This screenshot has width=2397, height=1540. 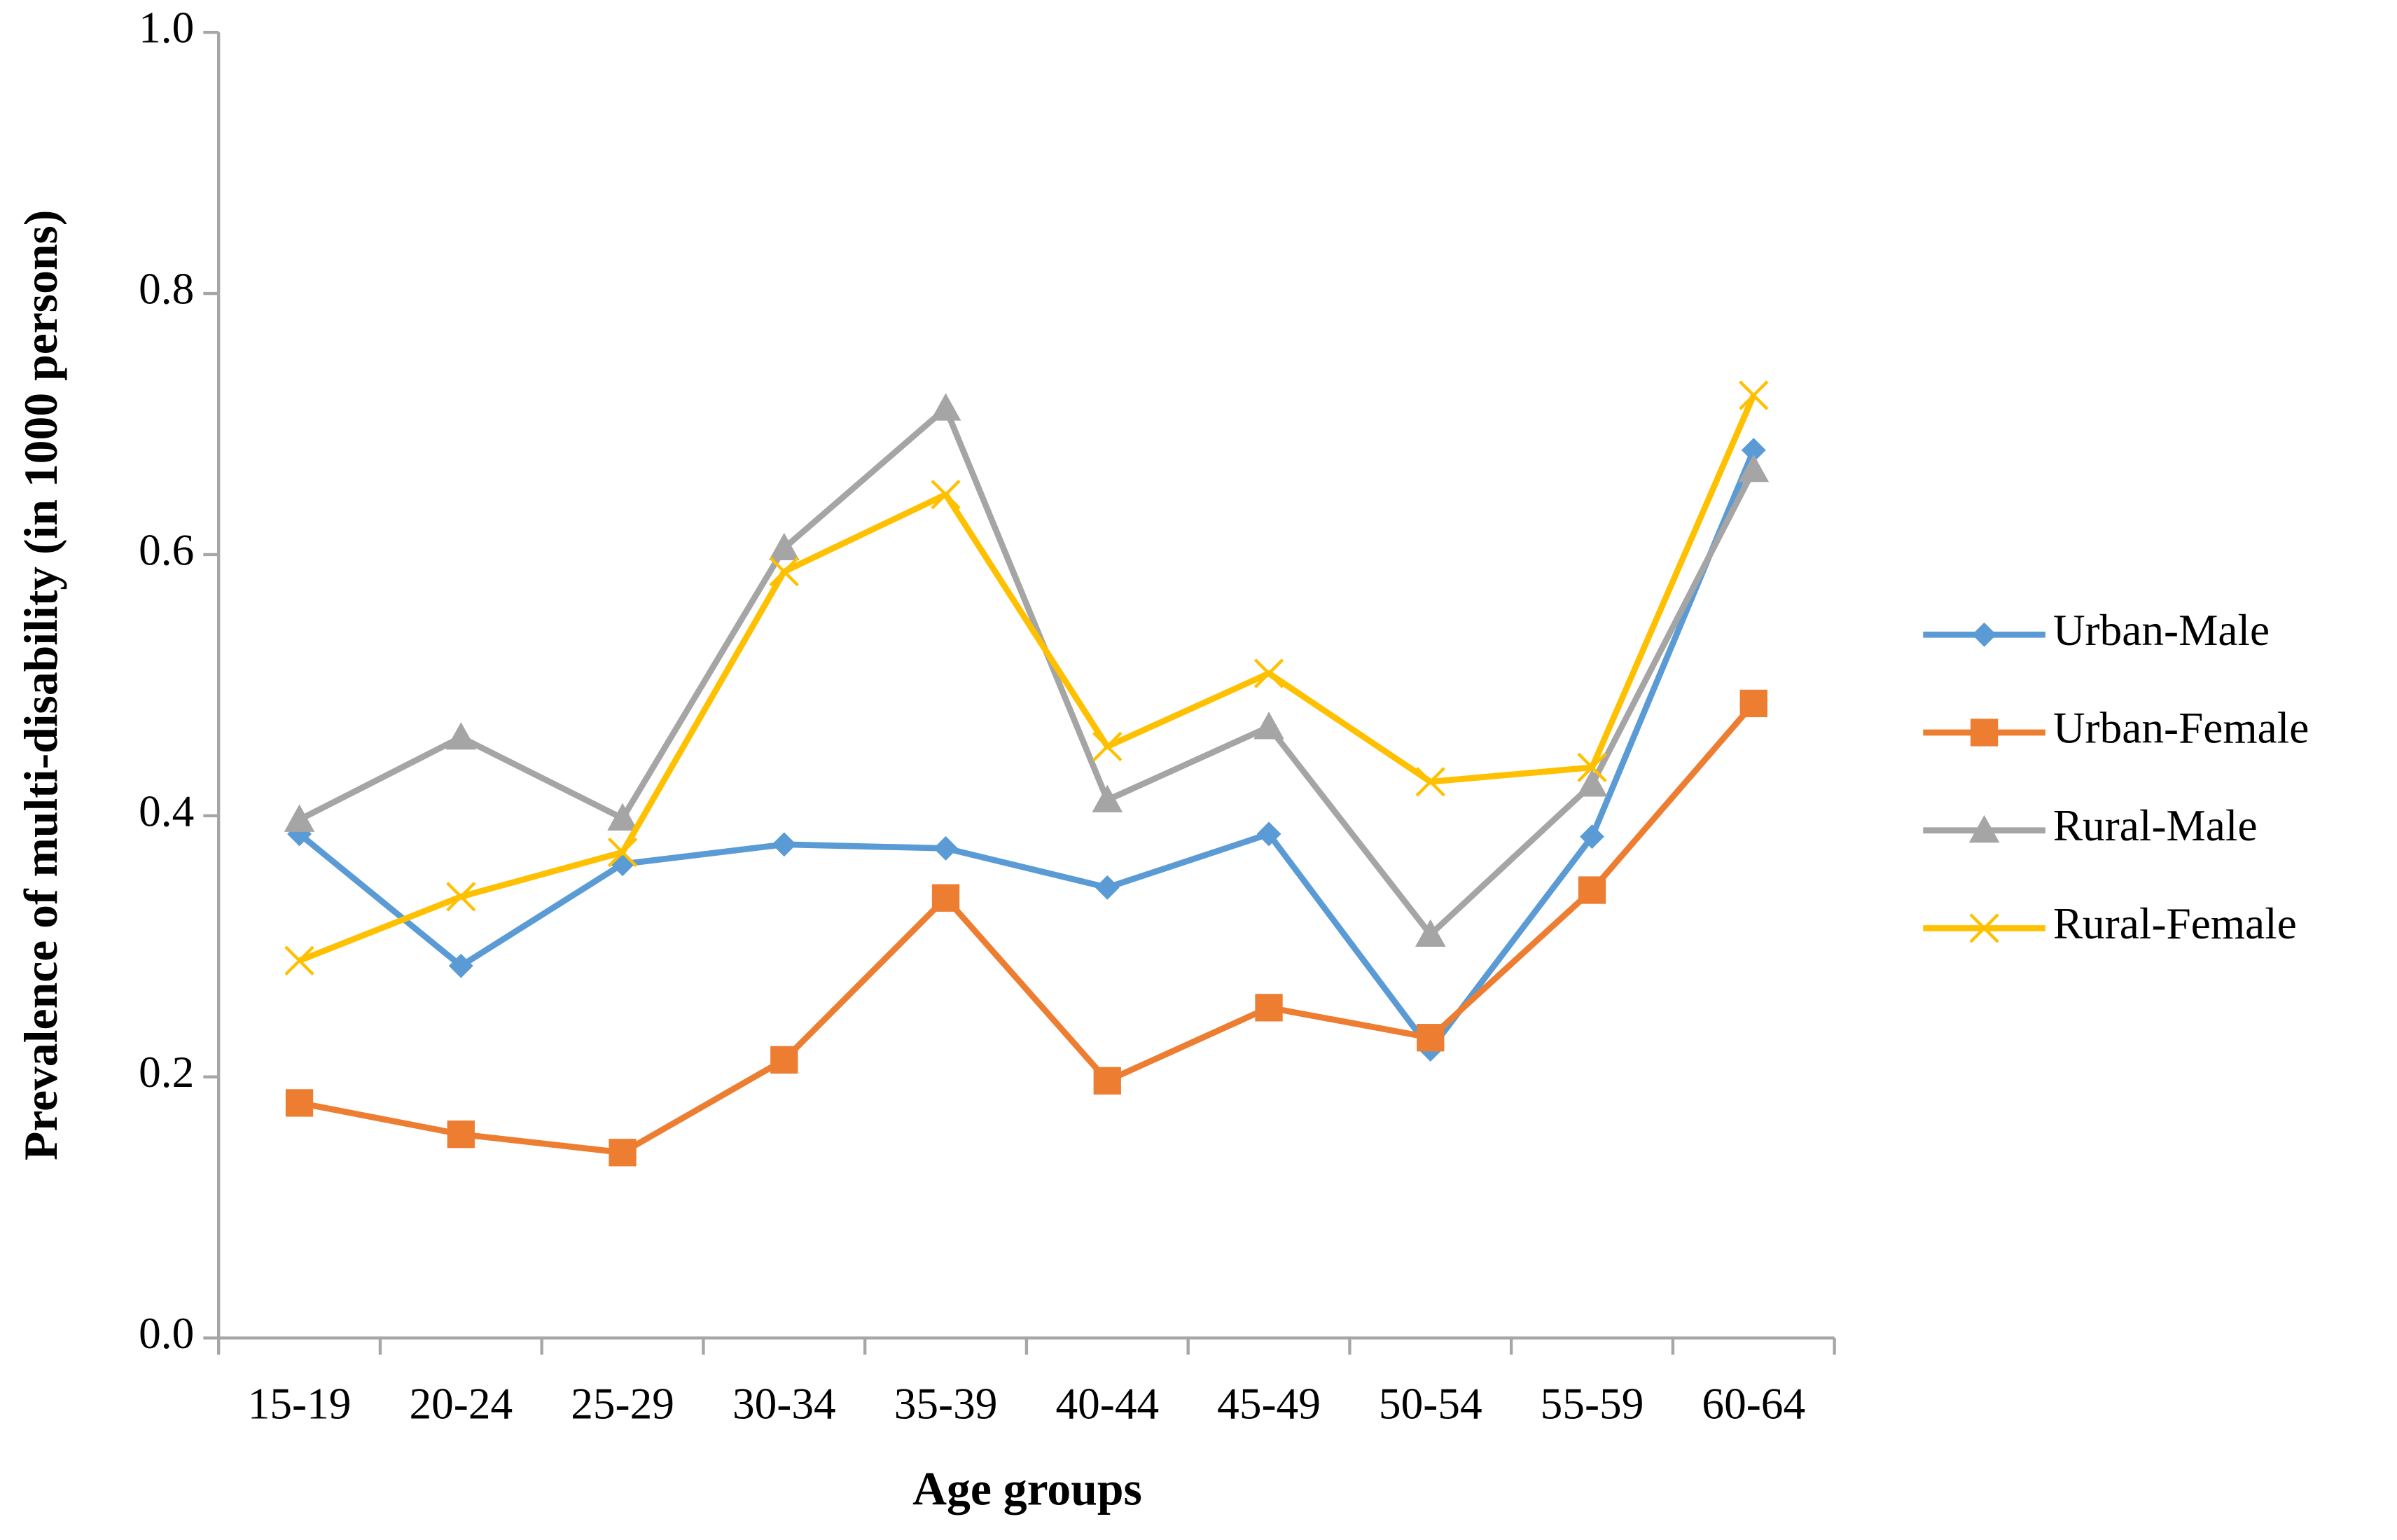 I want to click on x-tick-label: 45-49, so click(x=1269, y=1403).